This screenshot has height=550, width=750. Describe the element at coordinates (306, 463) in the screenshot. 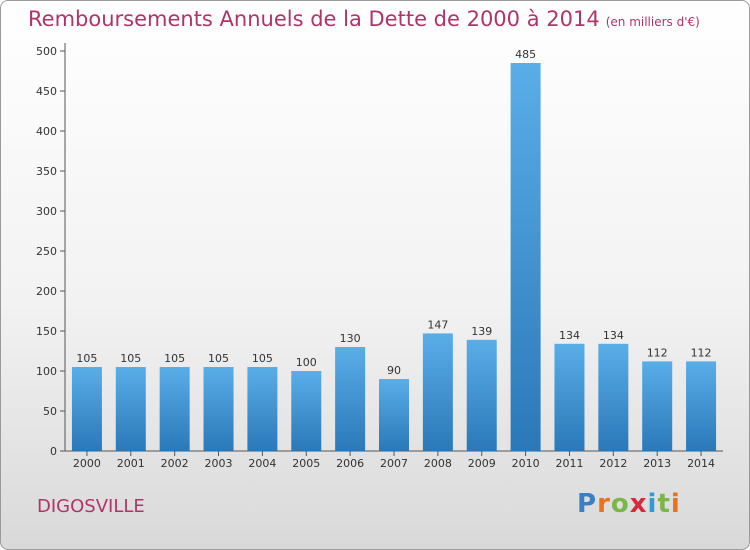

I see `x-tick-label: 2005` at that location.